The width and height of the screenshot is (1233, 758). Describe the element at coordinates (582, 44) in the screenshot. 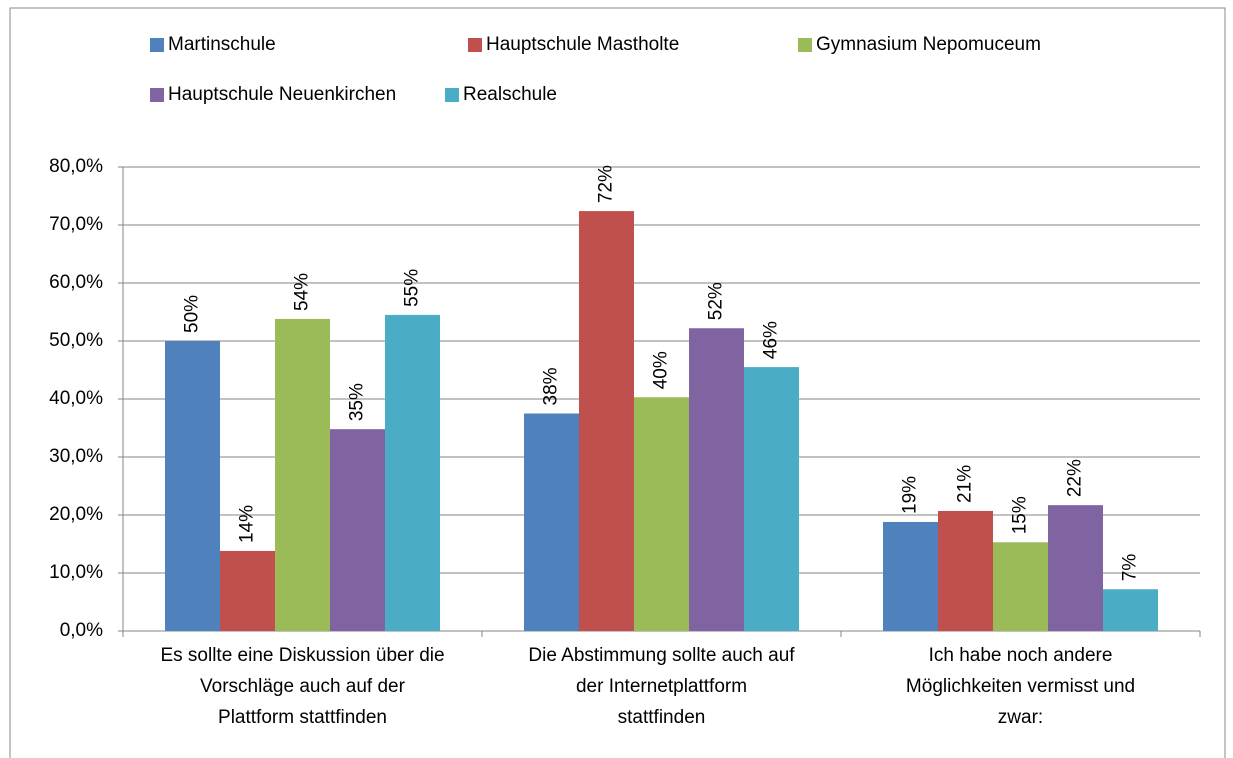

I see `legend-label: Hauptschule Mastholte` at that location.